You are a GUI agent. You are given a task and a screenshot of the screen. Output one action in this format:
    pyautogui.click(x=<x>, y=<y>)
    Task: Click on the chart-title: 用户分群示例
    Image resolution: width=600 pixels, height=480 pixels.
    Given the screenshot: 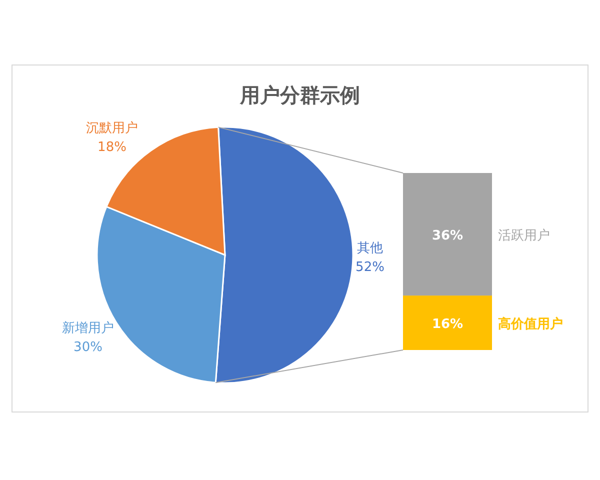 What is the action you would take?
    pyautogui.click(x=299, y=95)
    